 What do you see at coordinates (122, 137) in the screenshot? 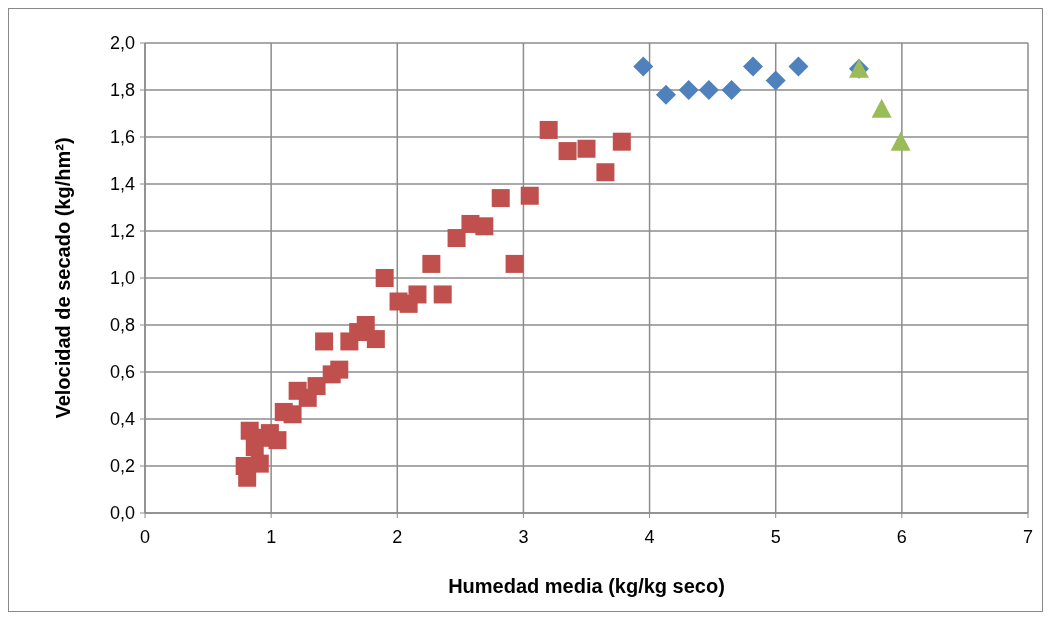
I see `y-tick-label: 1,6` at bounding box center [122, 137].